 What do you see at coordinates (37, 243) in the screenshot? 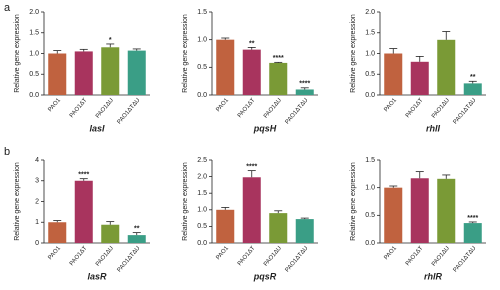
I see `y-tick-label: 0` at bounding box center [37, 243].